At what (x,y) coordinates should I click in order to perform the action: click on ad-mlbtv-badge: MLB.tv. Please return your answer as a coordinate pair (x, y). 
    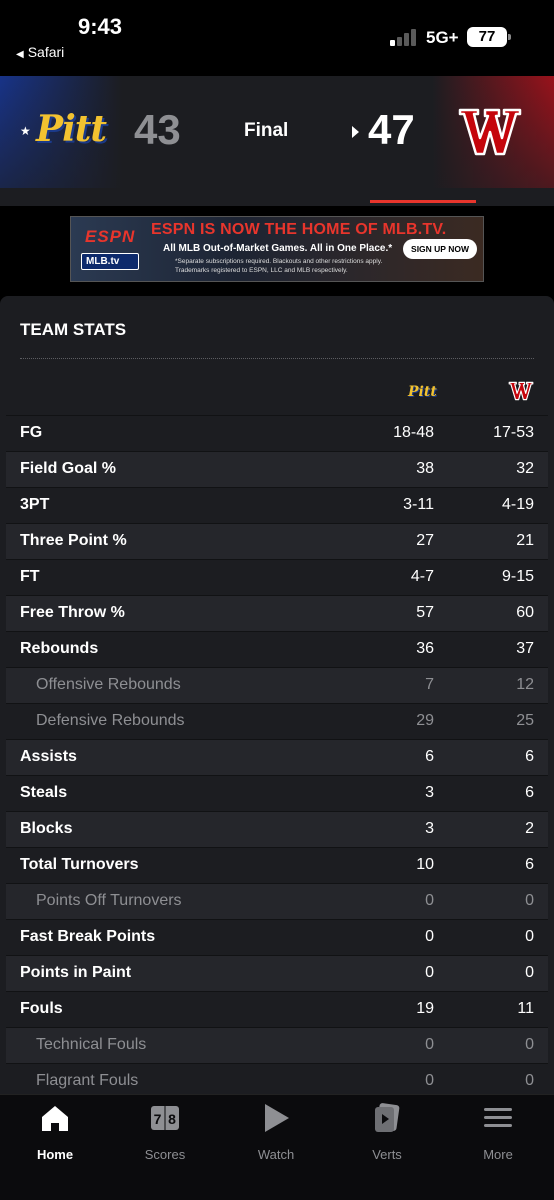
    Looking at the image, I should click on (110, 261).